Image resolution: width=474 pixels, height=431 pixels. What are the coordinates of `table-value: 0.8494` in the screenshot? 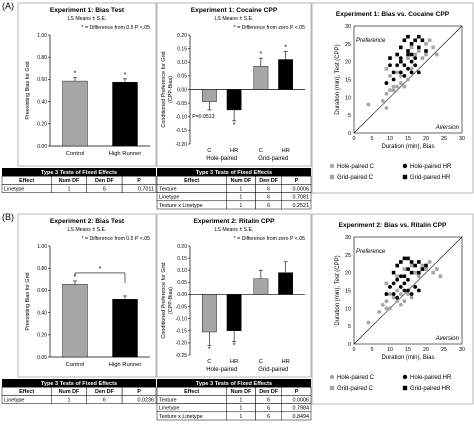 It's located at (301, 417).